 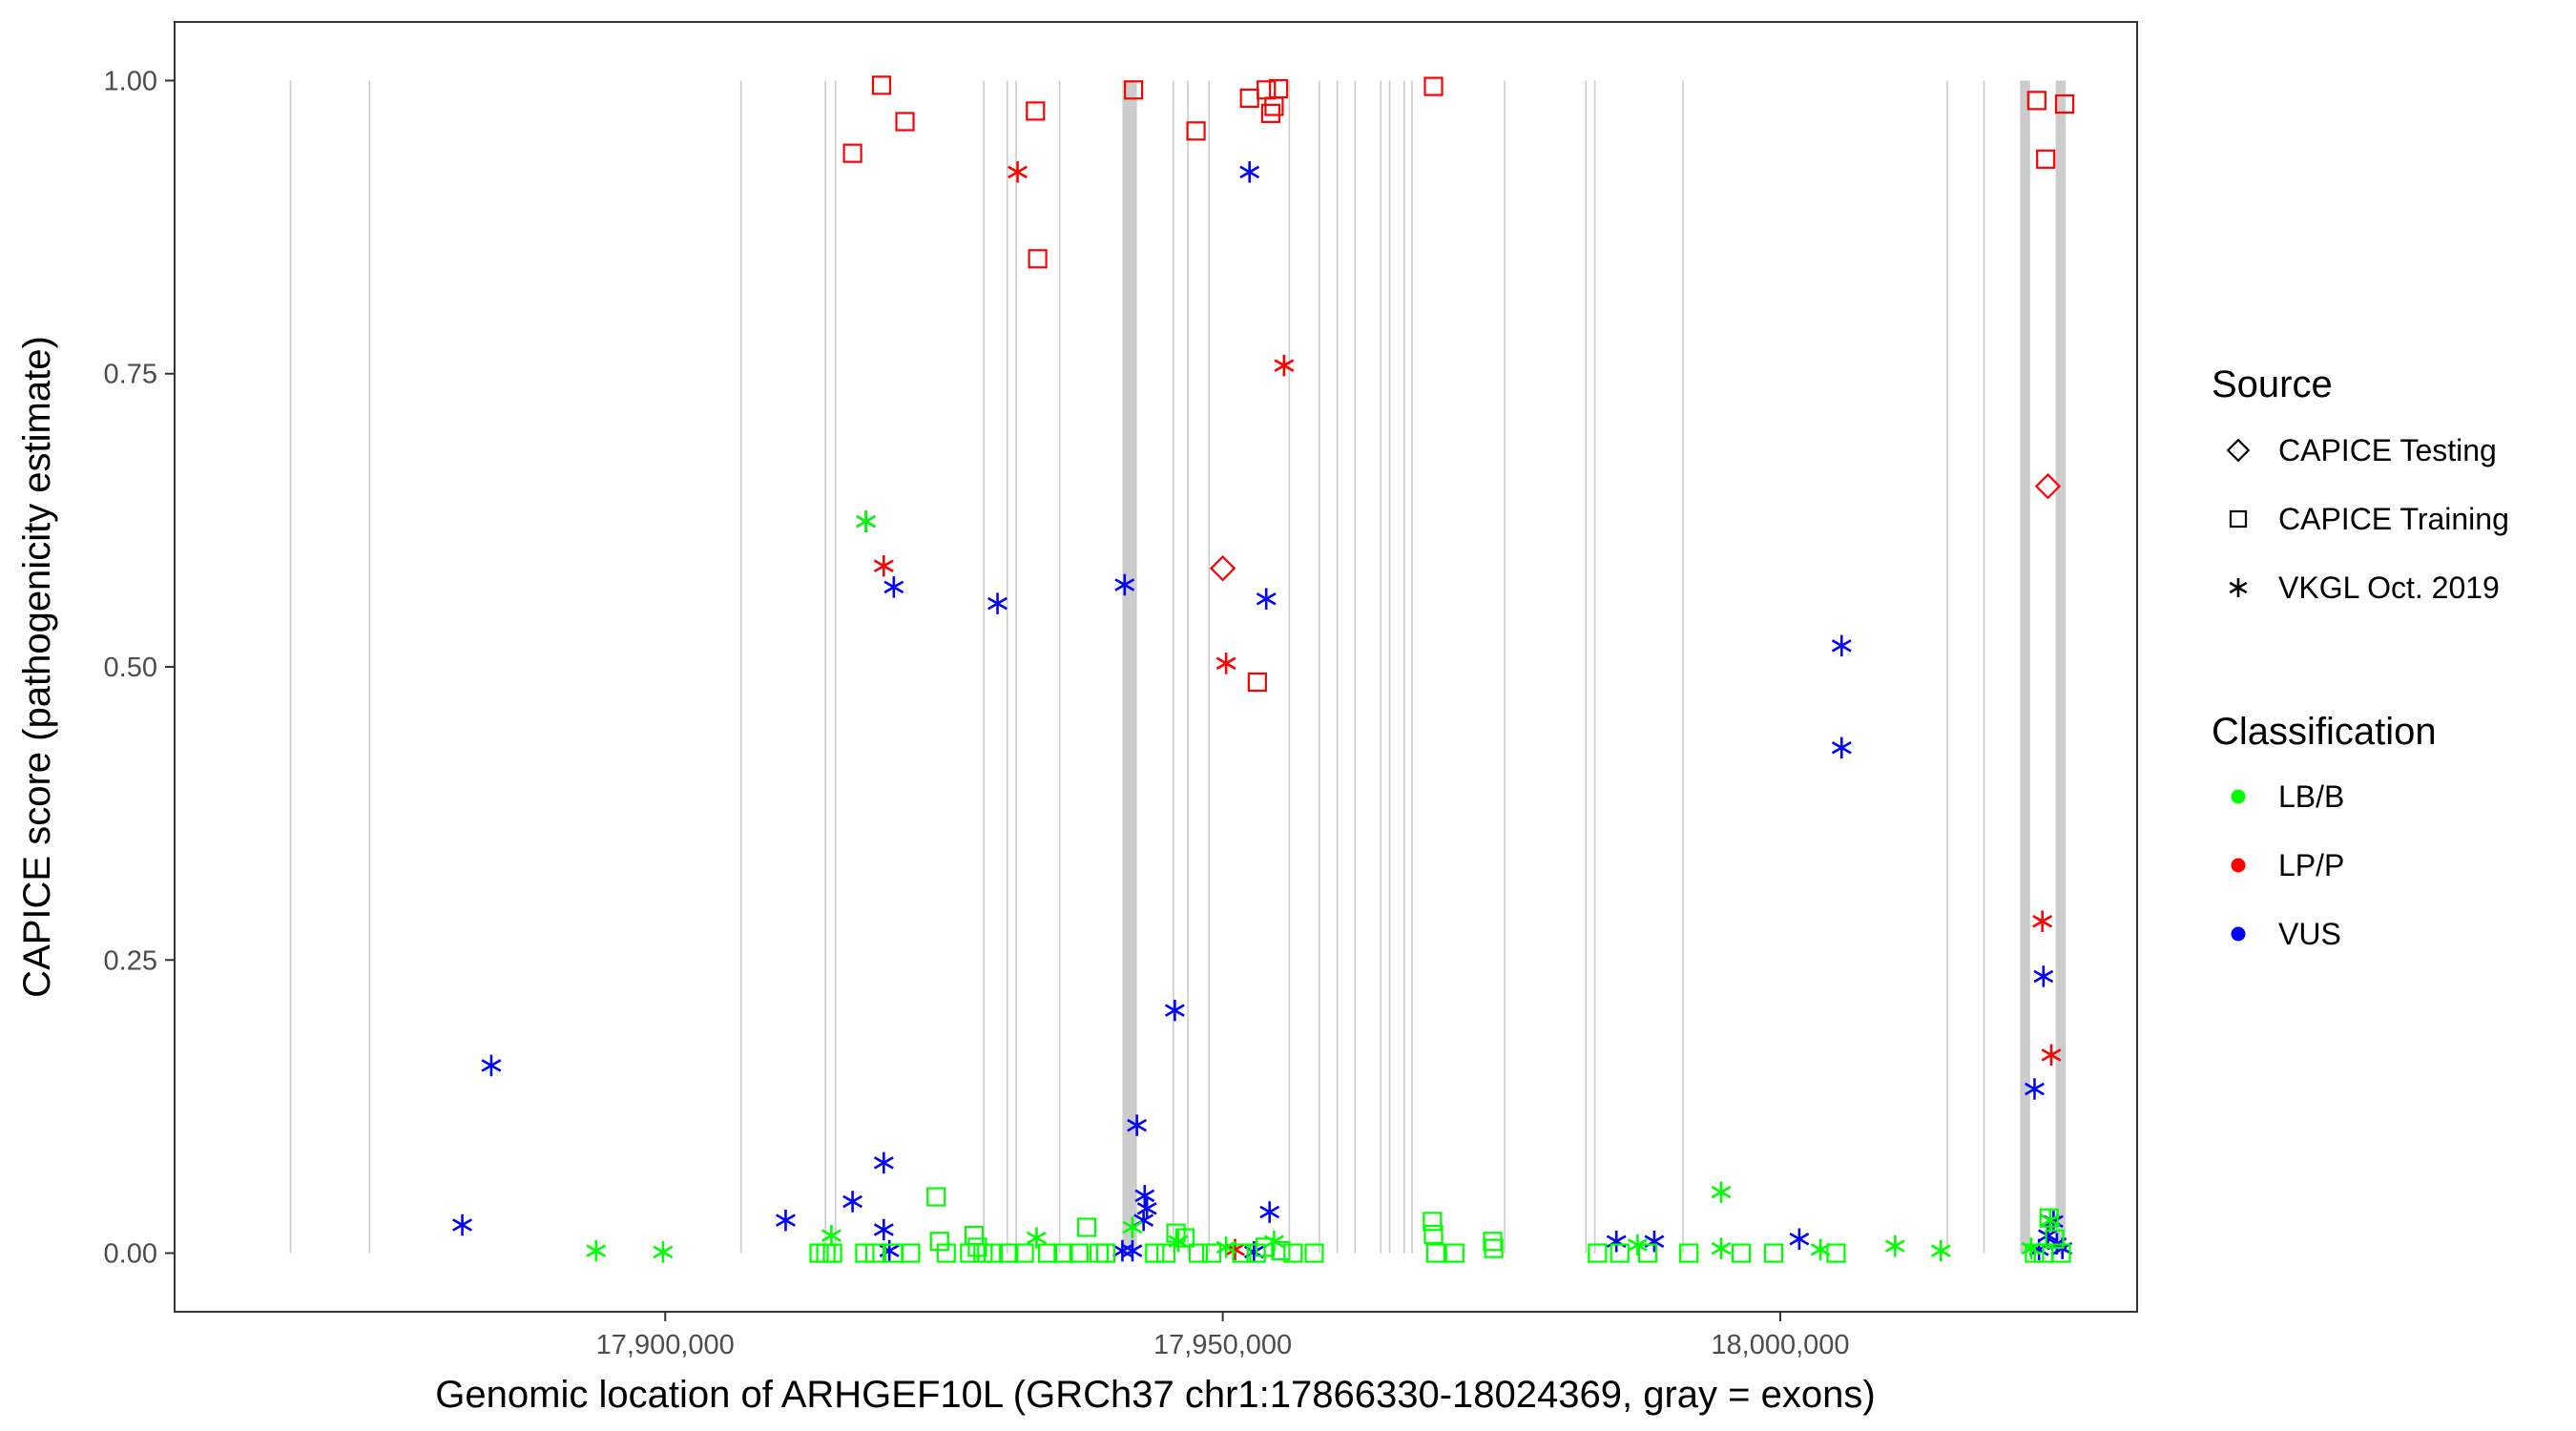 What do you see at coordinates (2387, 450) in the screenshot?
I see `legend-source-label: CAPICE Testing` at bounding box center [2387, 450].